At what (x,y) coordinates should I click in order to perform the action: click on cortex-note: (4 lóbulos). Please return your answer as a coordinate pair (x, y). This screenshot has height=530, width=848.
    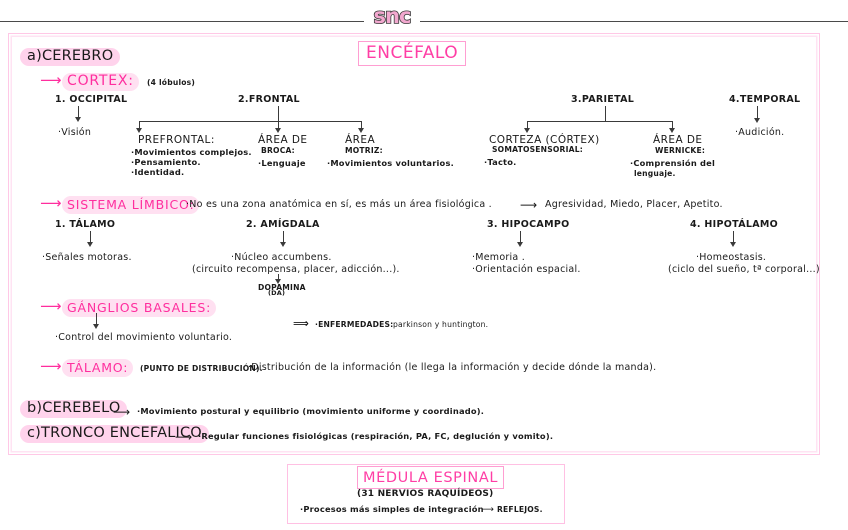
    Looking at the image, I should click on (171, 82).